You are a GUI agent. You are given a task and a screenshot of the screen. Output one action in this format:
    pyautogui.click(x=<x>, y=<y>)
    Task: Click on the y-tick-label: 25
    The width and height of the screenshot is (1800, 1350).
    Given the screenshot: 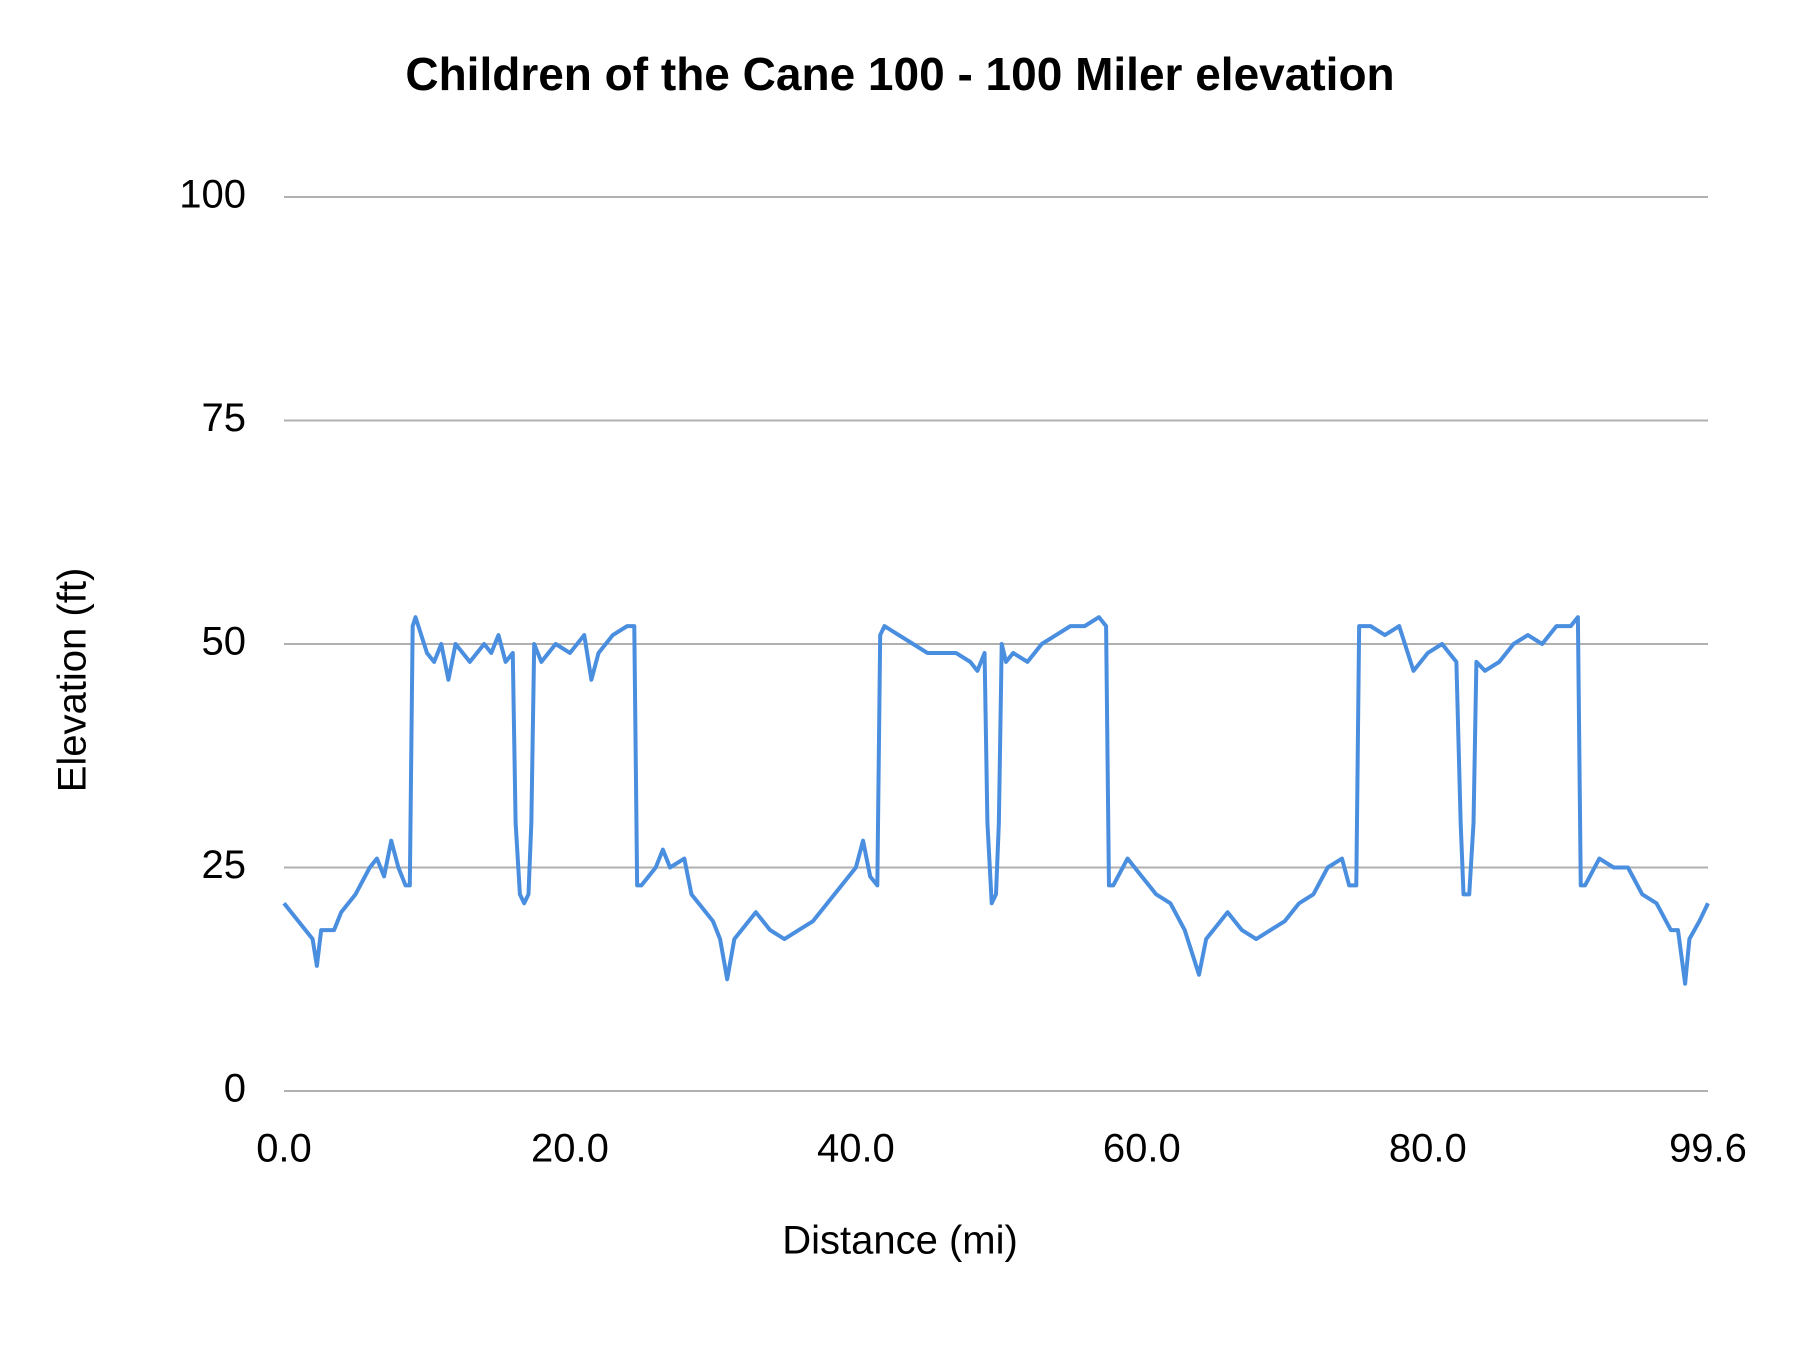 What is the action you would take?
    pyautogui.click(x=224, y=865)
    